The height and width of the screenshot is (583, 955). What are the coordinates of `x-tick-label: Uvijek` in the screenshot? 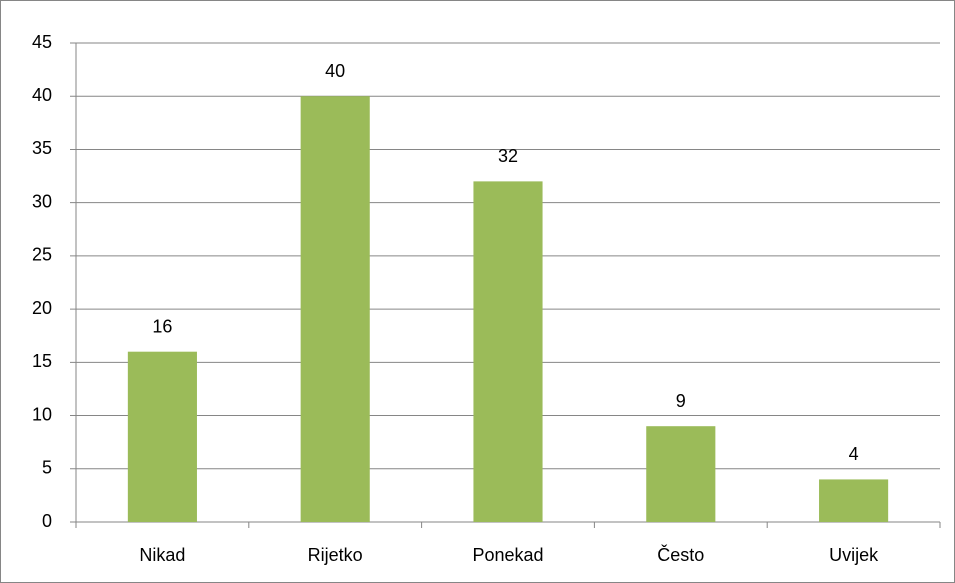 It's located at (854, 555).